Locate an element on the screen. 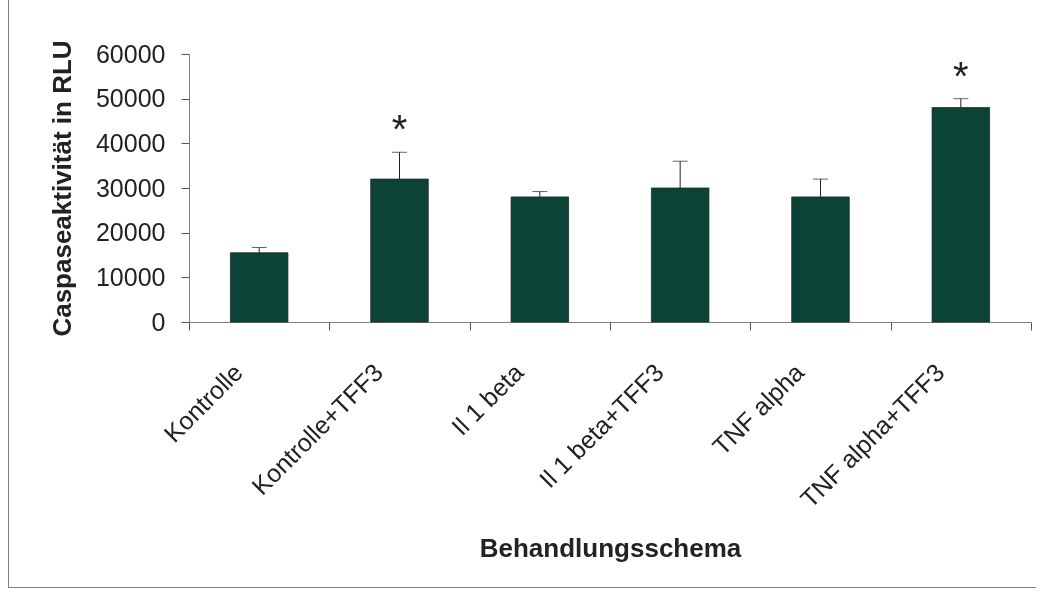 The image size is (1044, 596). y-axis-title: Caspaseaktivität in RLU is located at coordinates (61, 188).